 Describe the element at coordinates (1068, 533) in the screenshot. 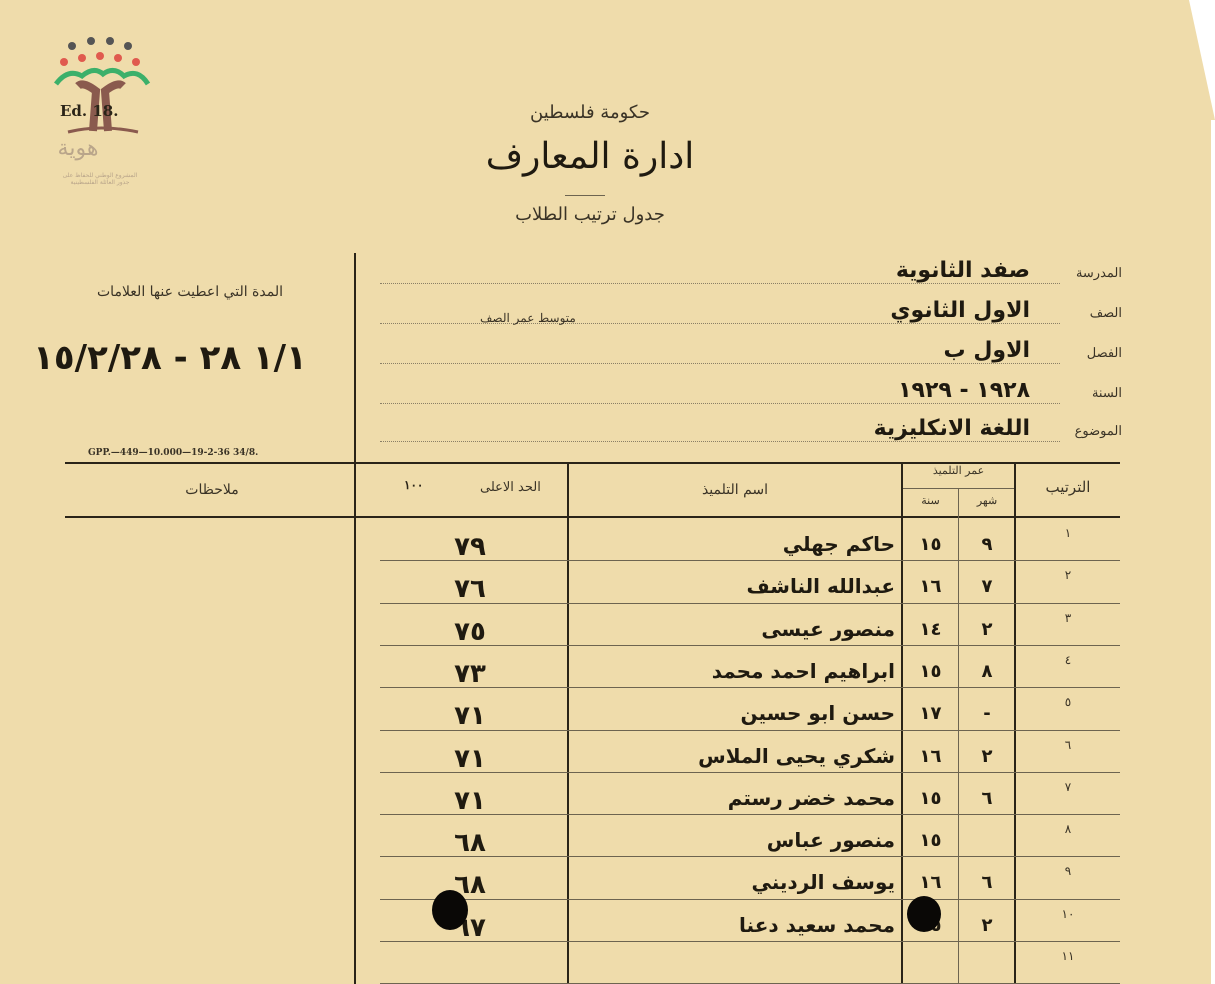

I see `rank-cell: ١` at that location.